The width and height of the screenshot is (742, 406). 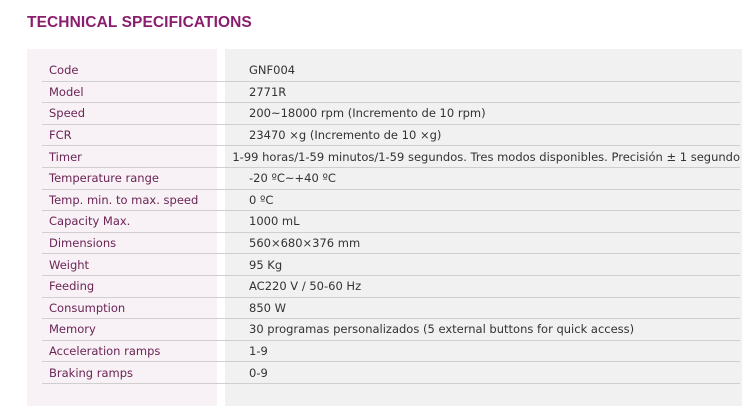 What do you see at coordinates (367, 113) in the screenshot?
I see `spec-value: 200~18000 rpm (Incremento de 10 rpm)` at bounding box center [367, 113].